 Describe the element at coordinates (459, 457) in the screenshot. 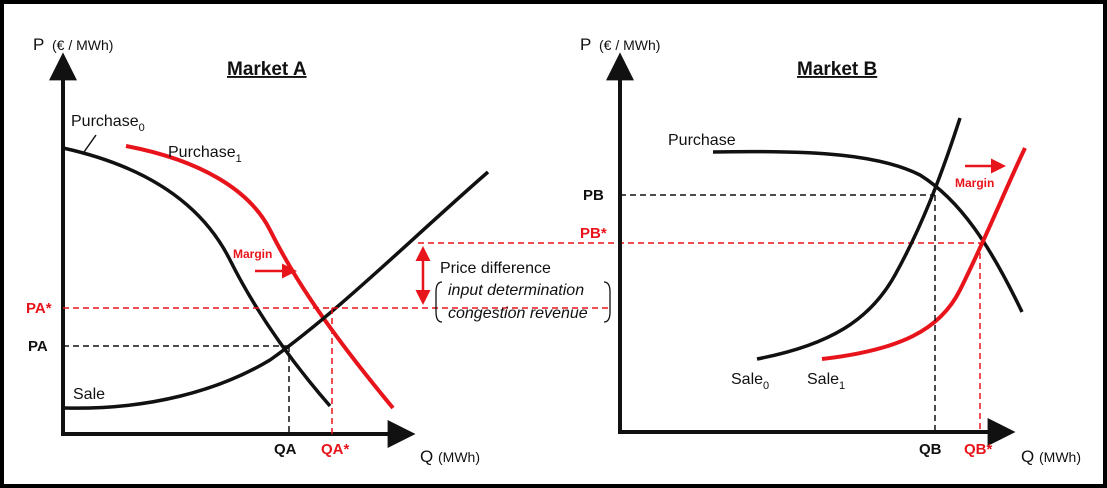

I see `market-a-x-unit: (MWh)` at that location.